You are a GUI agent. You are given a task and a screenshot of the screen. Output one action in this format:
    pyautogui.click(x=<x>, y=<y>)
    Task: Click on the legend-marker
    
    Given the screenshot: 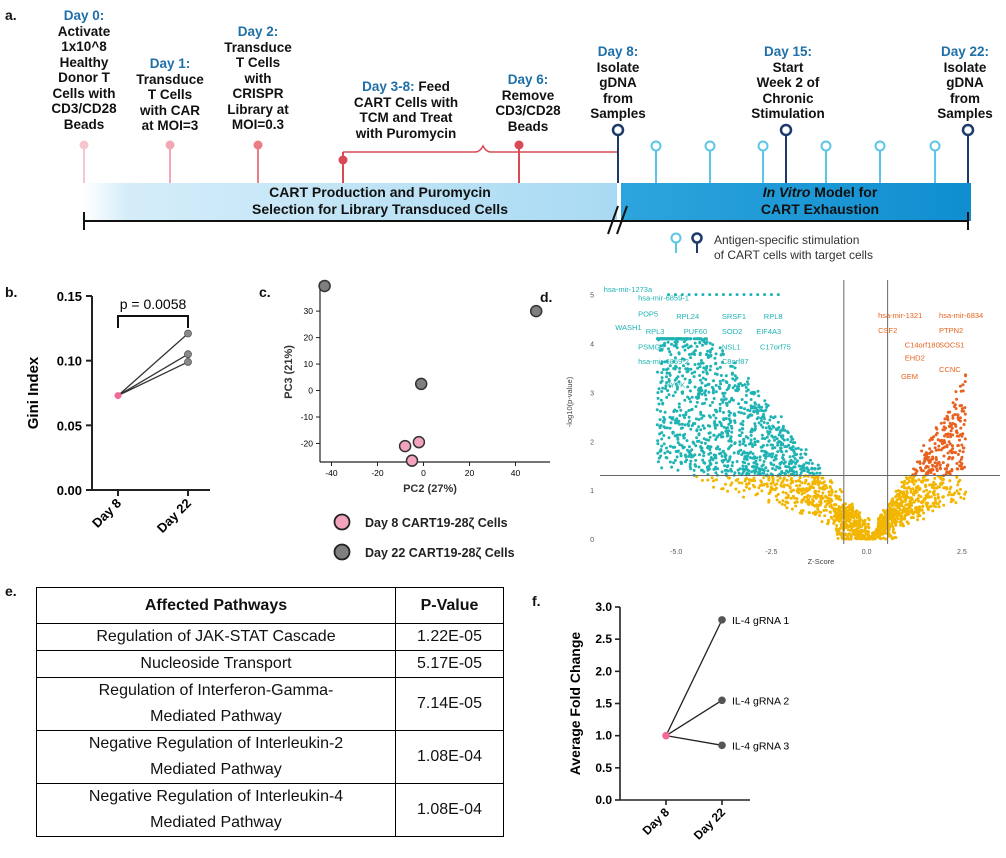 What is the action you would take?
    pyautogui.click(x=342, y=552)
    